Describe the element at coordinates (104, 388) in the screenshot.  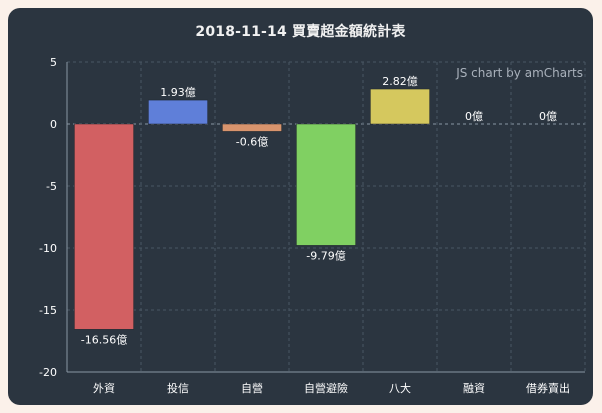
I see `x-tick-label-0: 外資` at that location.